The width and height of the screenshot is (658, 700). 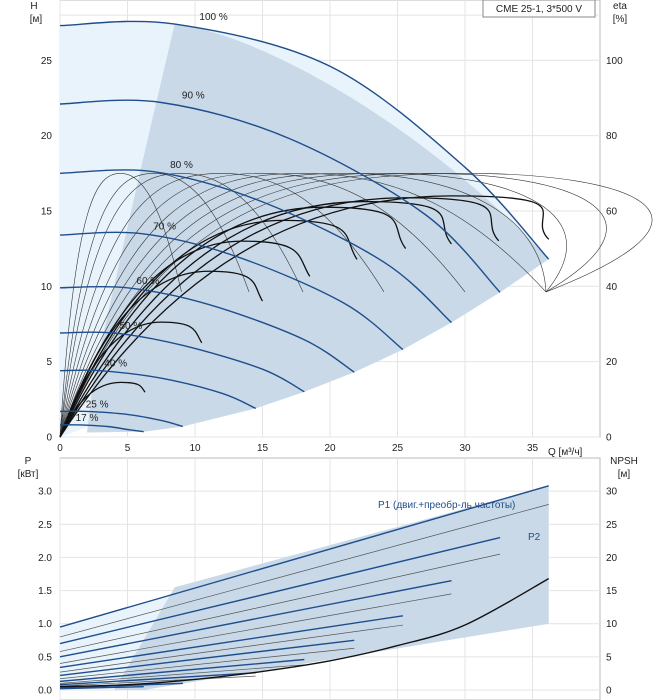 I want to click on speed-label: 70 %, so click(x=164, y=227).